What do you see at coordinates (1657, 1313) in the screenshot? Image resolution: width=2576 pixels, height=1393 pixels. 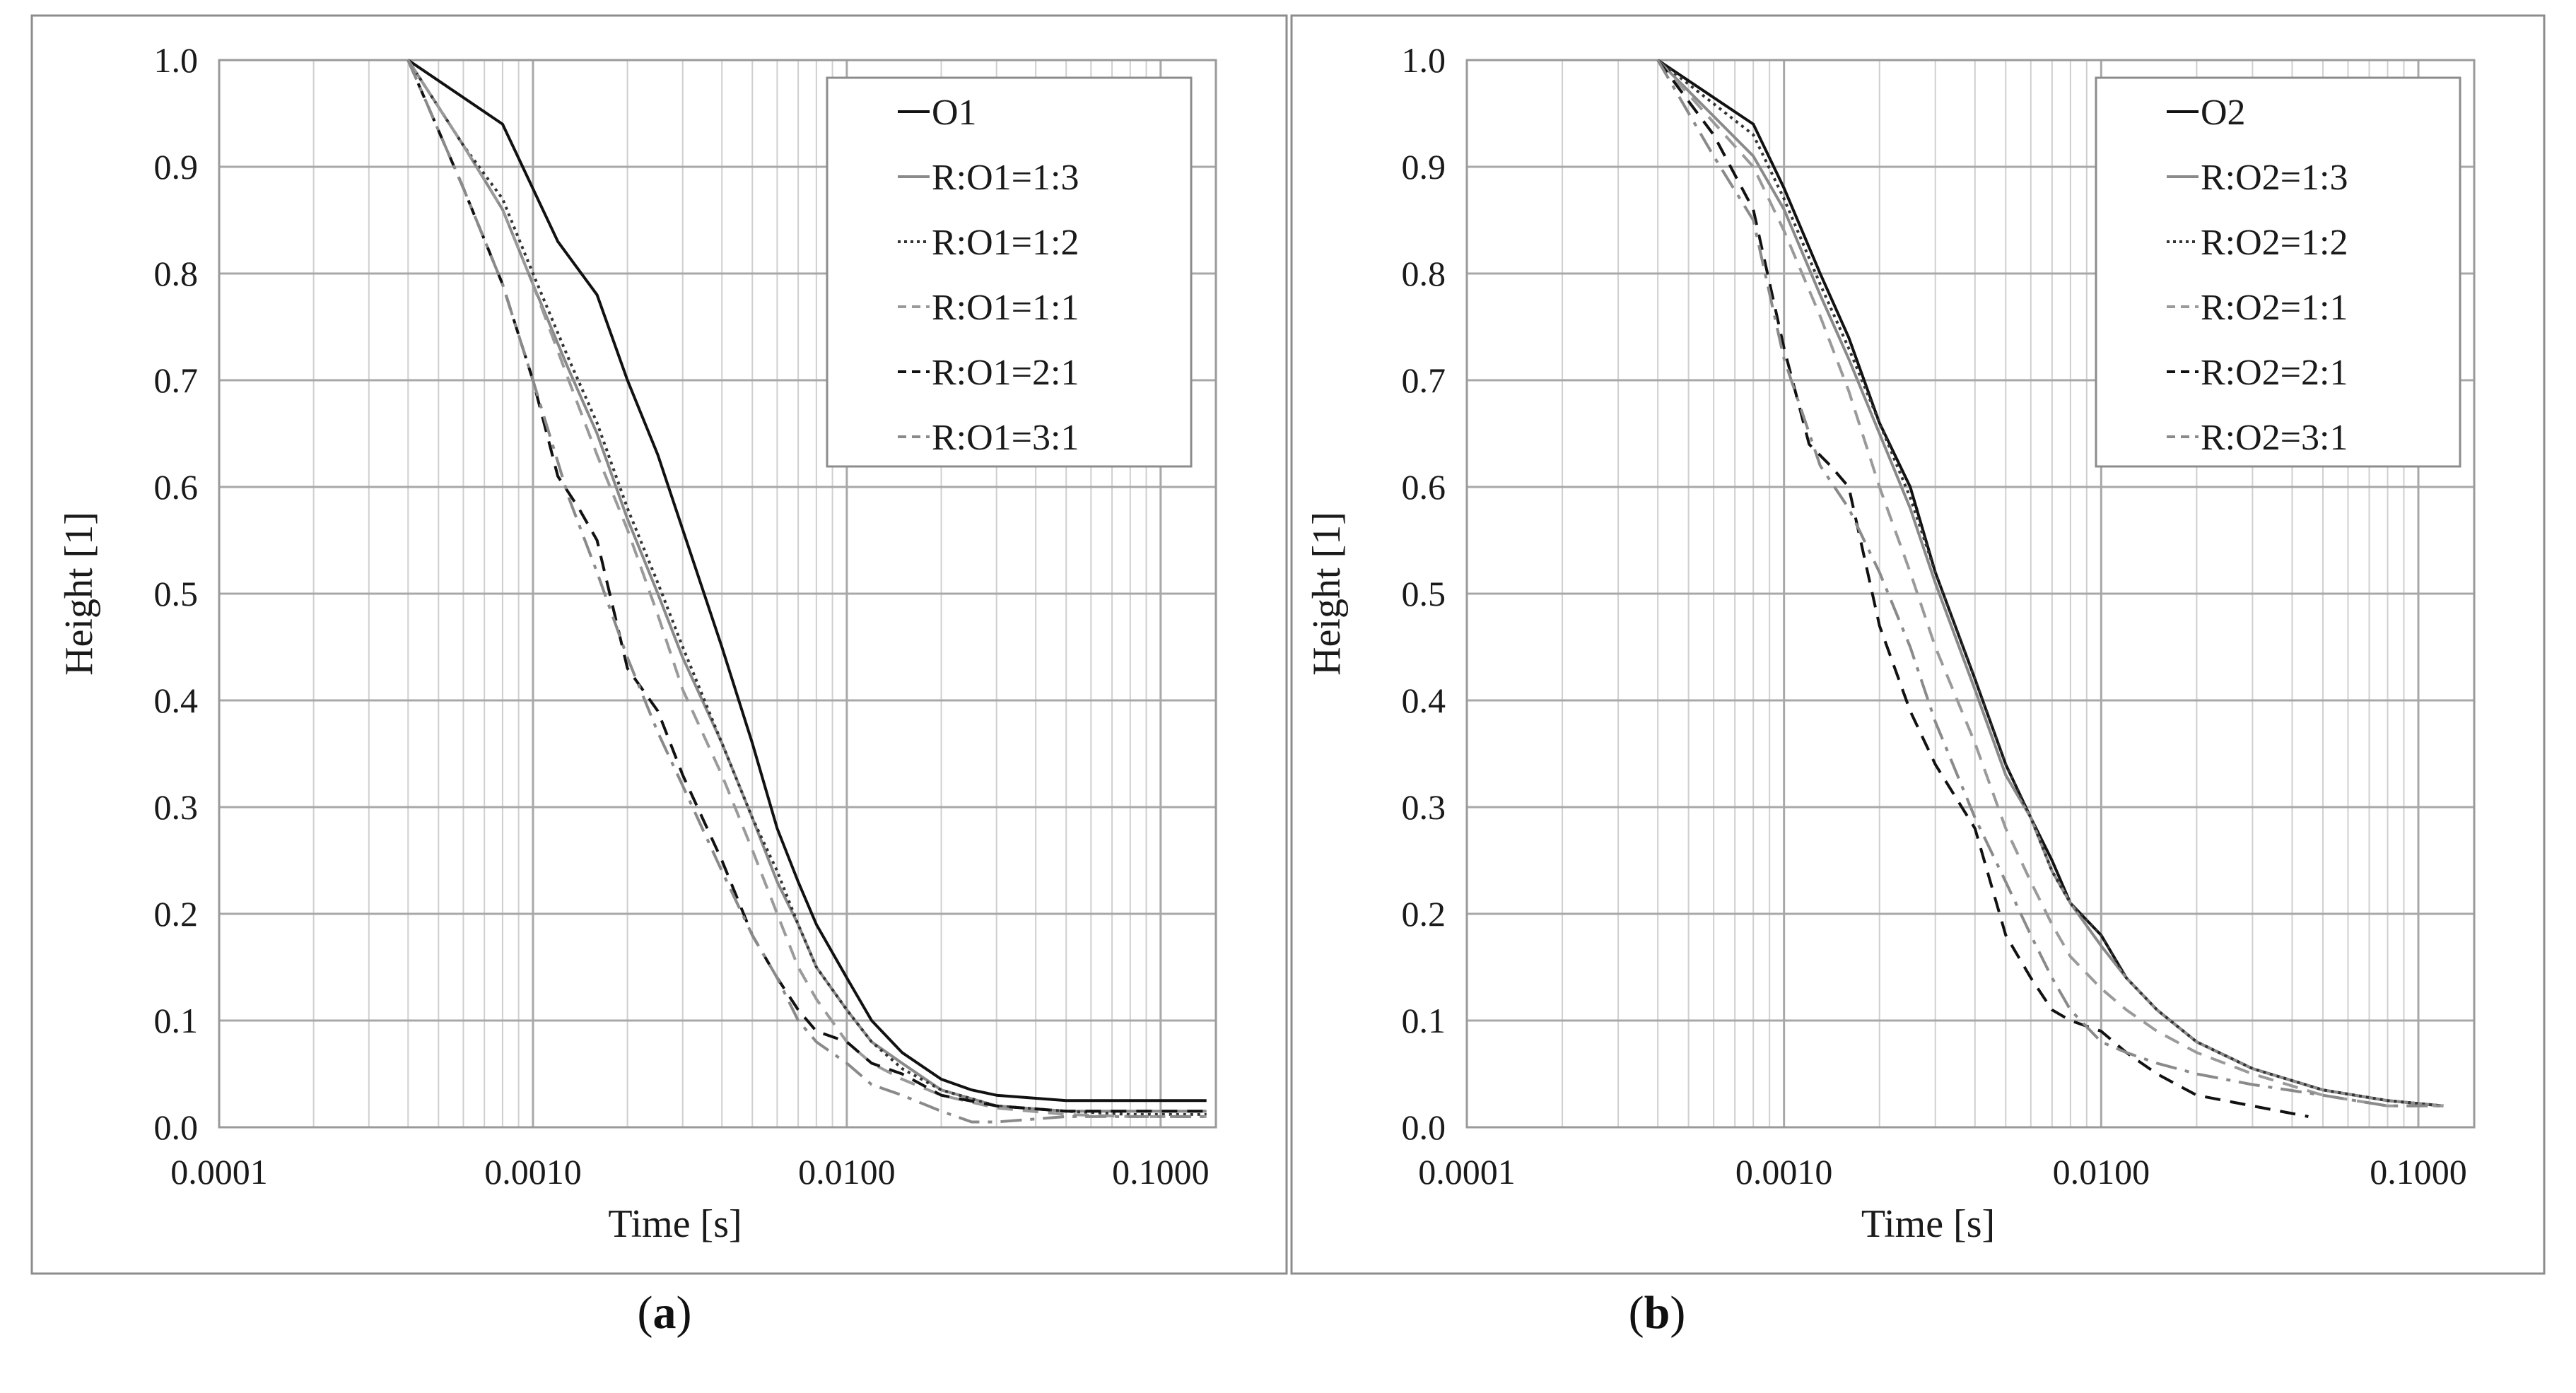 I see `caption-b: (b)` at bounding box center [1657, 1313].